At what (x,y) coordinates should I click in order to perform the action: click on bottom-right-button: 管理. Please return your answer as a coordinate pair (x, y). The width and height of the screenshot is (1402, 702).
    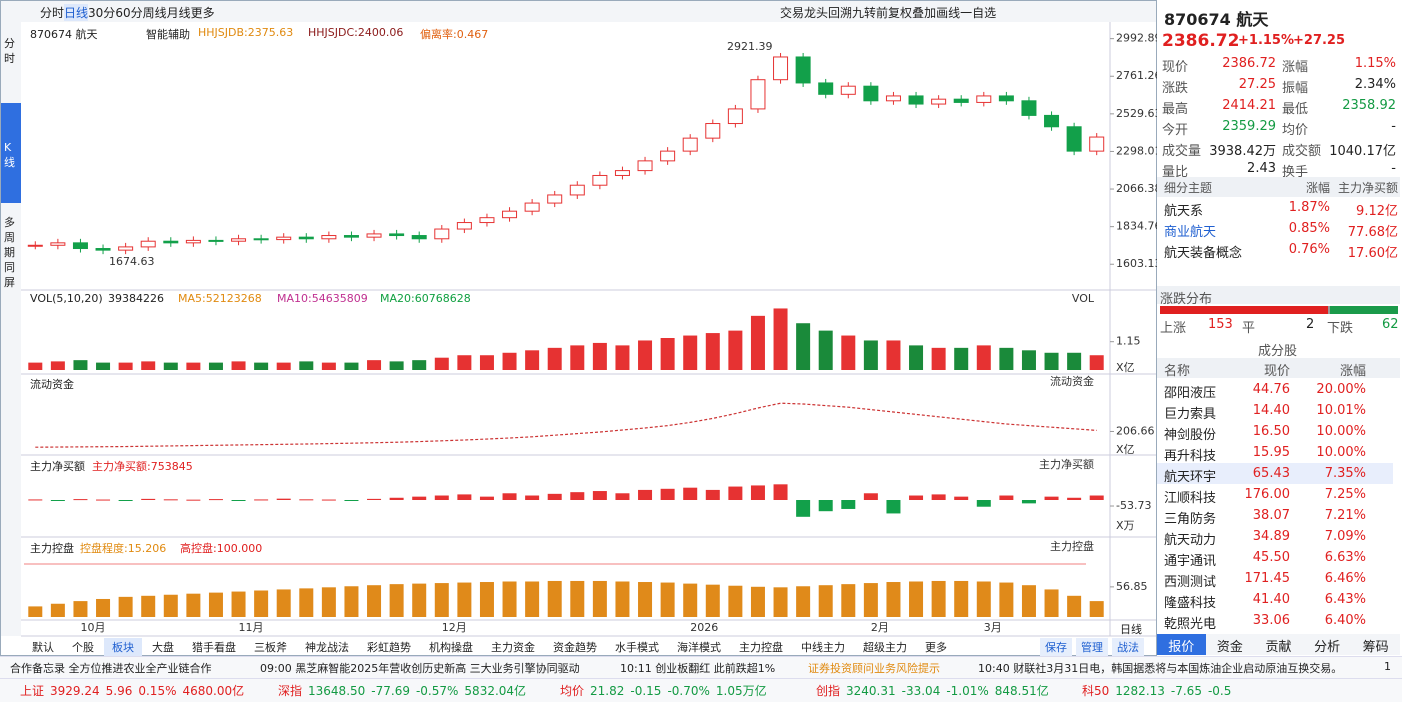
    Looking at the image, I should click on (1092, 647).